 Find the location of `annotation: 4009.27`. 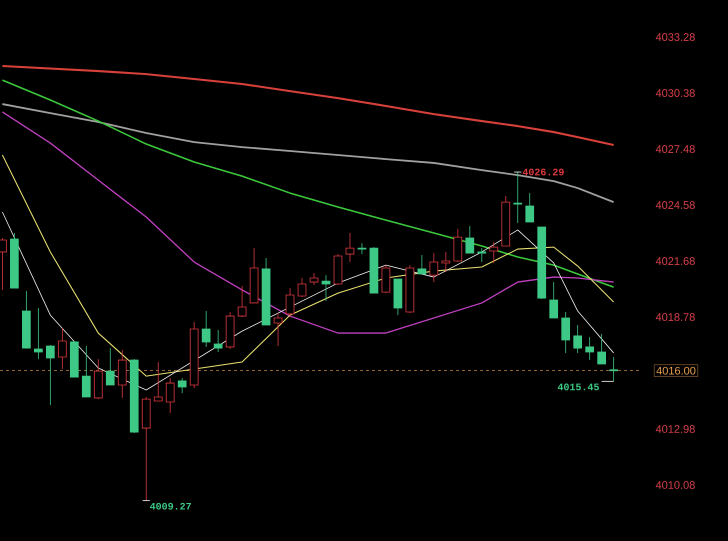

annotation: 4009.27 is located at coordinates (170, 506).